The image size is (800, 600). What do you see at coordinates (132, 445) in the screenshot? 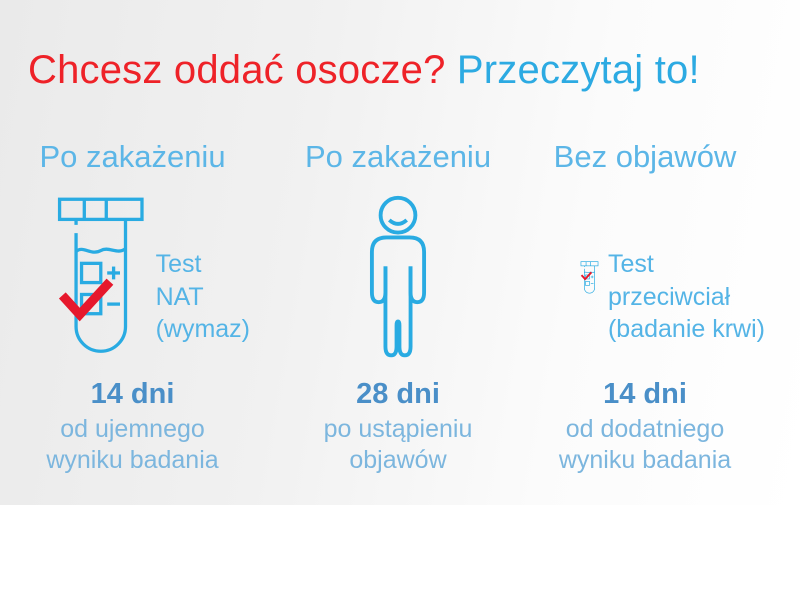
I see `duration-subtitle: od ujemnego wyniku badania` at bounding box center [132, 445].